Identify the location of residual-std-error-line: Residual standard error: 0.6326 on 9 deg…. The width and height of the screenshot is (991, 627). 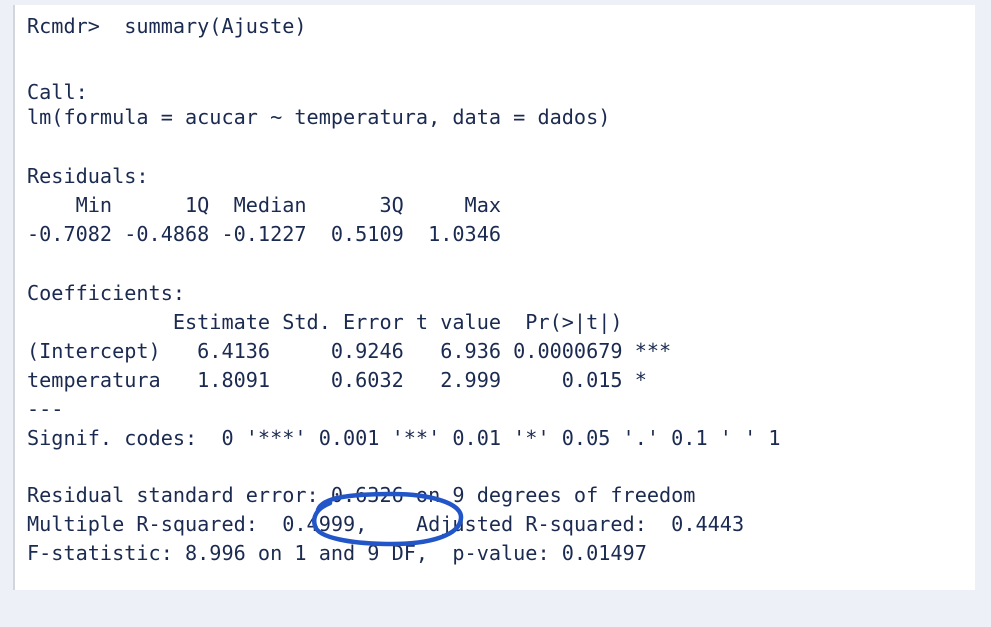
(361, 495).